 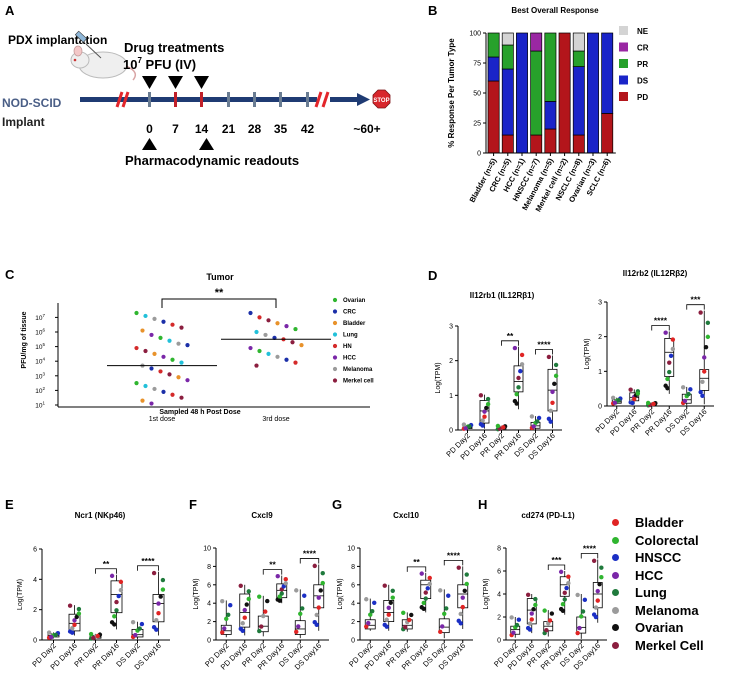 I want to click on chart-e-sig-bracket, so click(x=148, y=568).